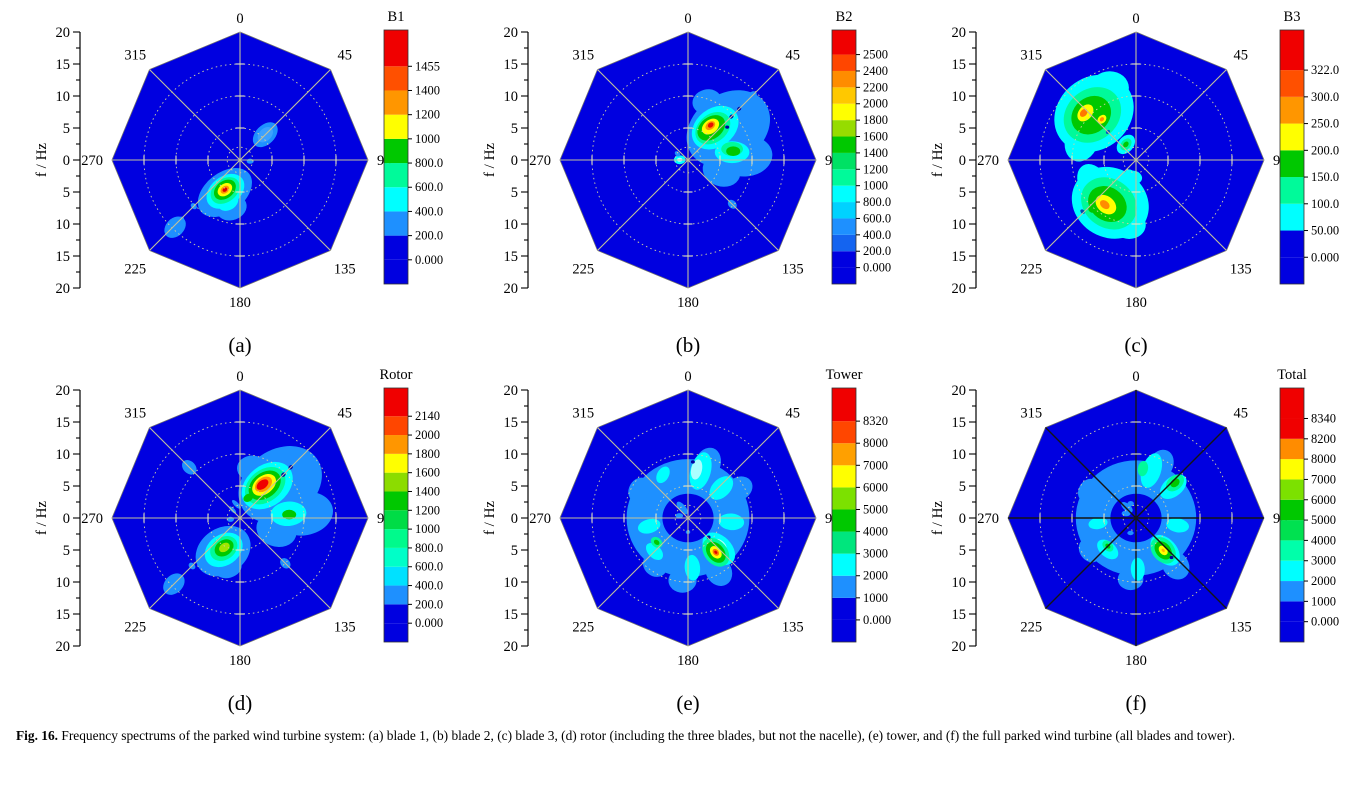 The image size is (1346, 786). Describe the element at coordinates (427, 66) in the screenshot. I see `svg-text: 1455` at that location.